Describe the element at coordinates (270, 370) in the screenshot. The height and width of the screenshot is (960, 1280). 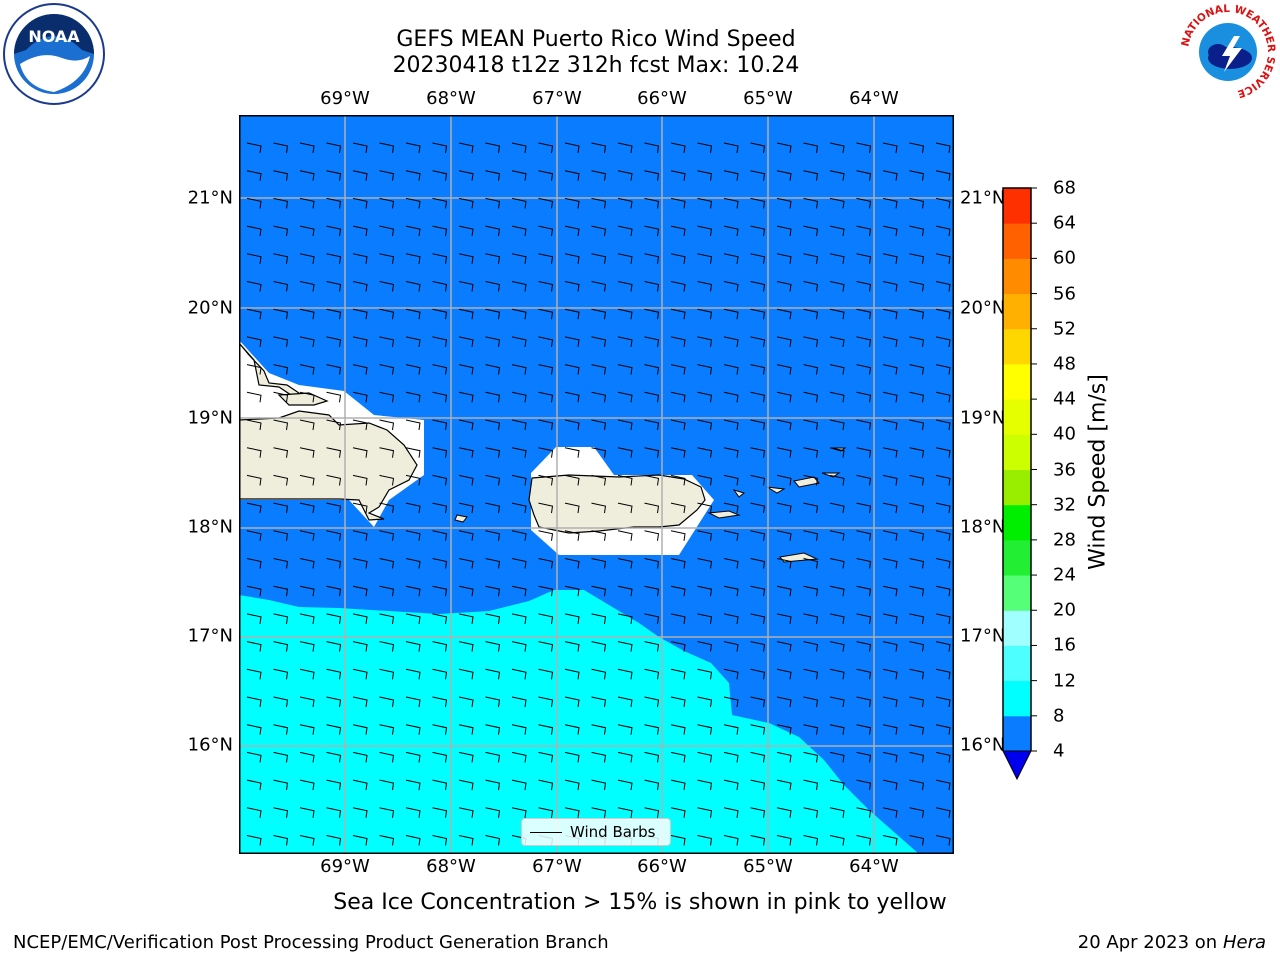
I see `hispaniola-north` at that location.